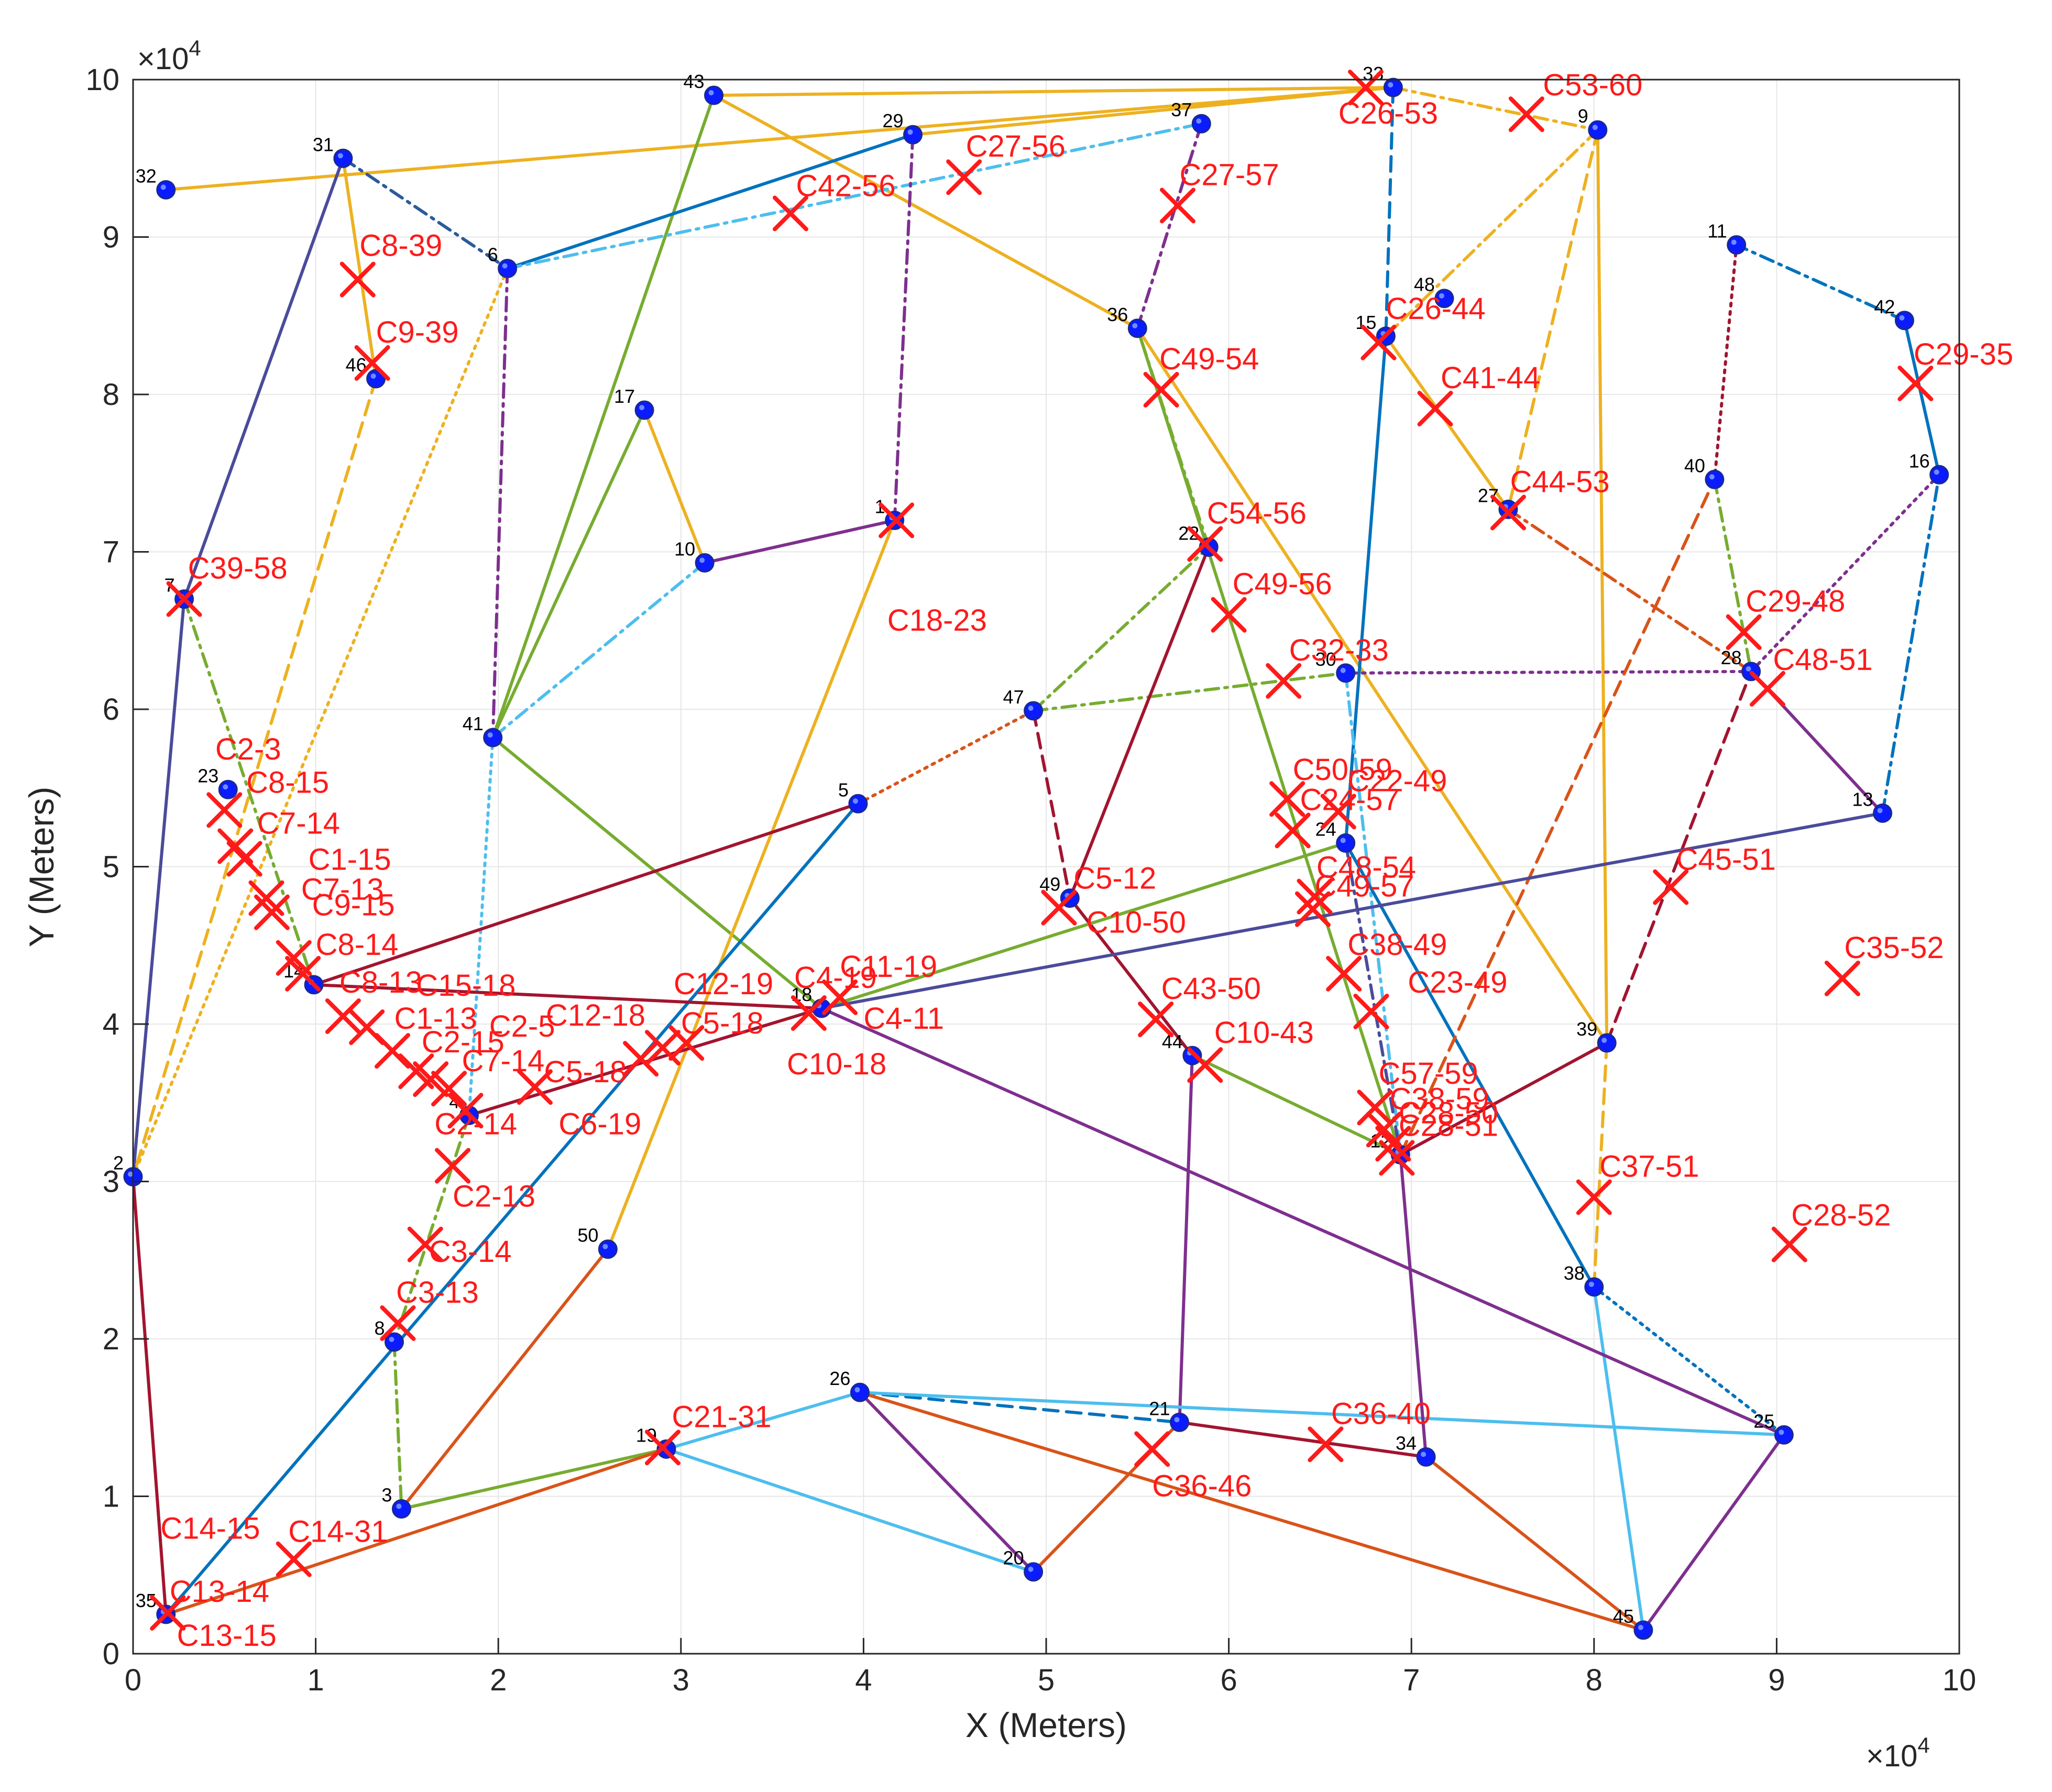  I want to click on node-32: 32, so click(156, 182).